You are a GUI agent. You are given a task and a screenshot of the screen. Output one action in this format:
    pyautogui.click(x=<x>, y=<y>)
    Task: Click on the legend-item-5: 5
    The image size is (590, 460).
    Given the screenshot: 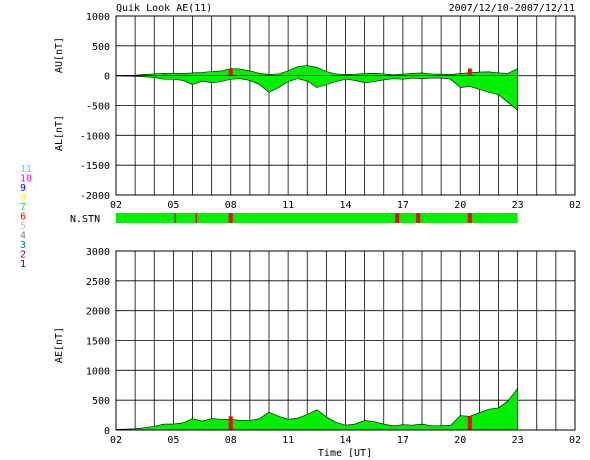 What is the action you would take?
    pyautogui.click(x=23, y=226)
    